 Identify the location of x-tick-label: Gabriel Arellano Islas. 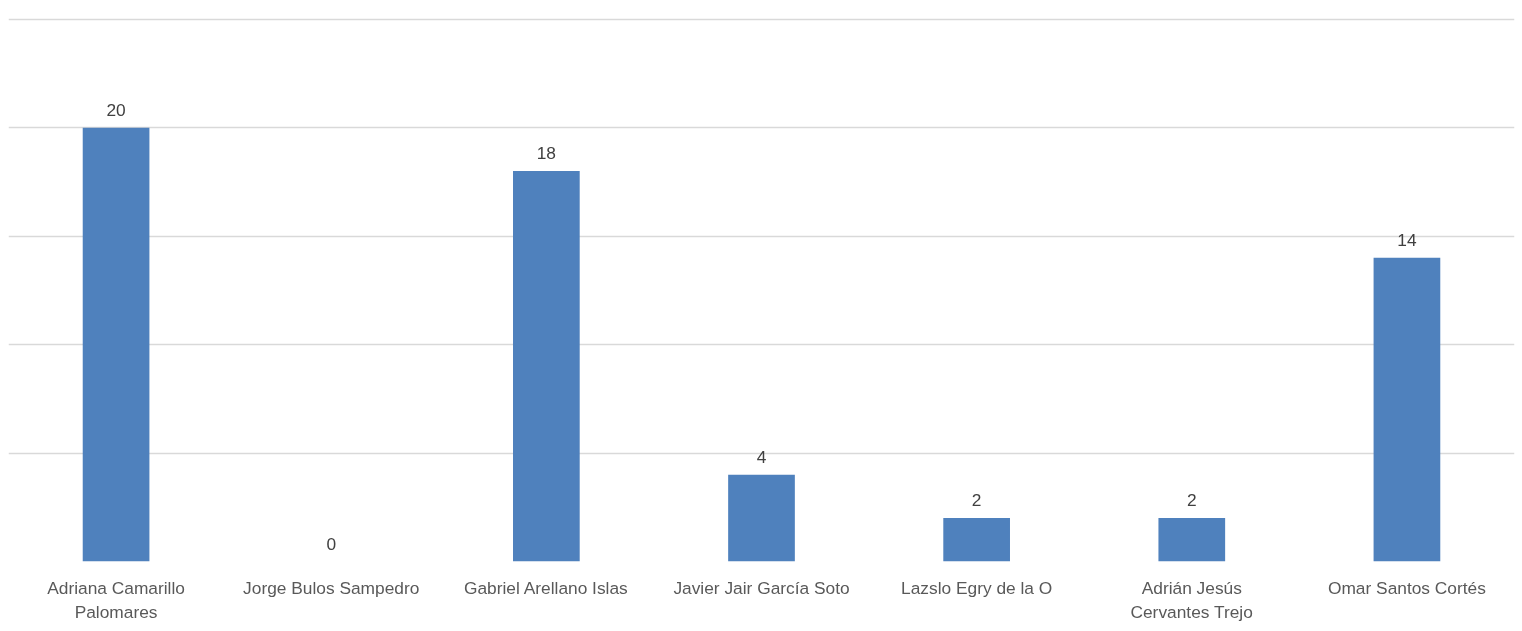
(546, 587).